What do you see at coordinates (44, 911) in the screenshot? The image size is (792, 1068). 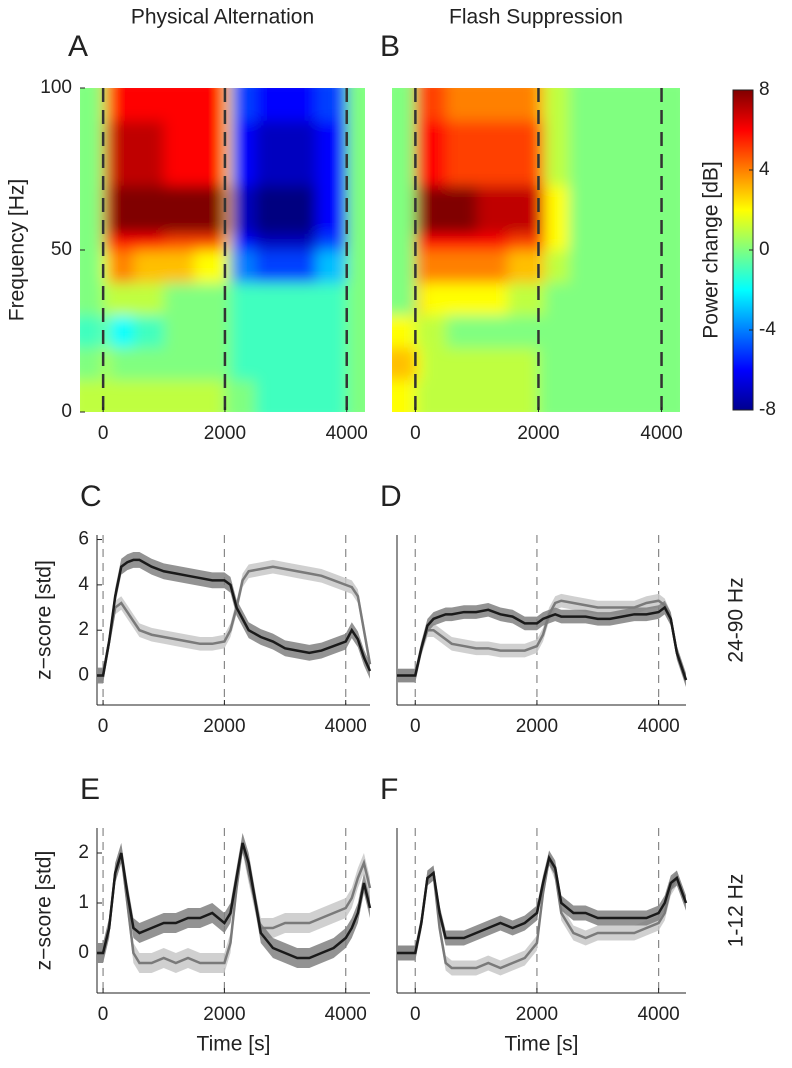 I see `y-axis-label: z−score [std]` at bounding box center [44, 911].